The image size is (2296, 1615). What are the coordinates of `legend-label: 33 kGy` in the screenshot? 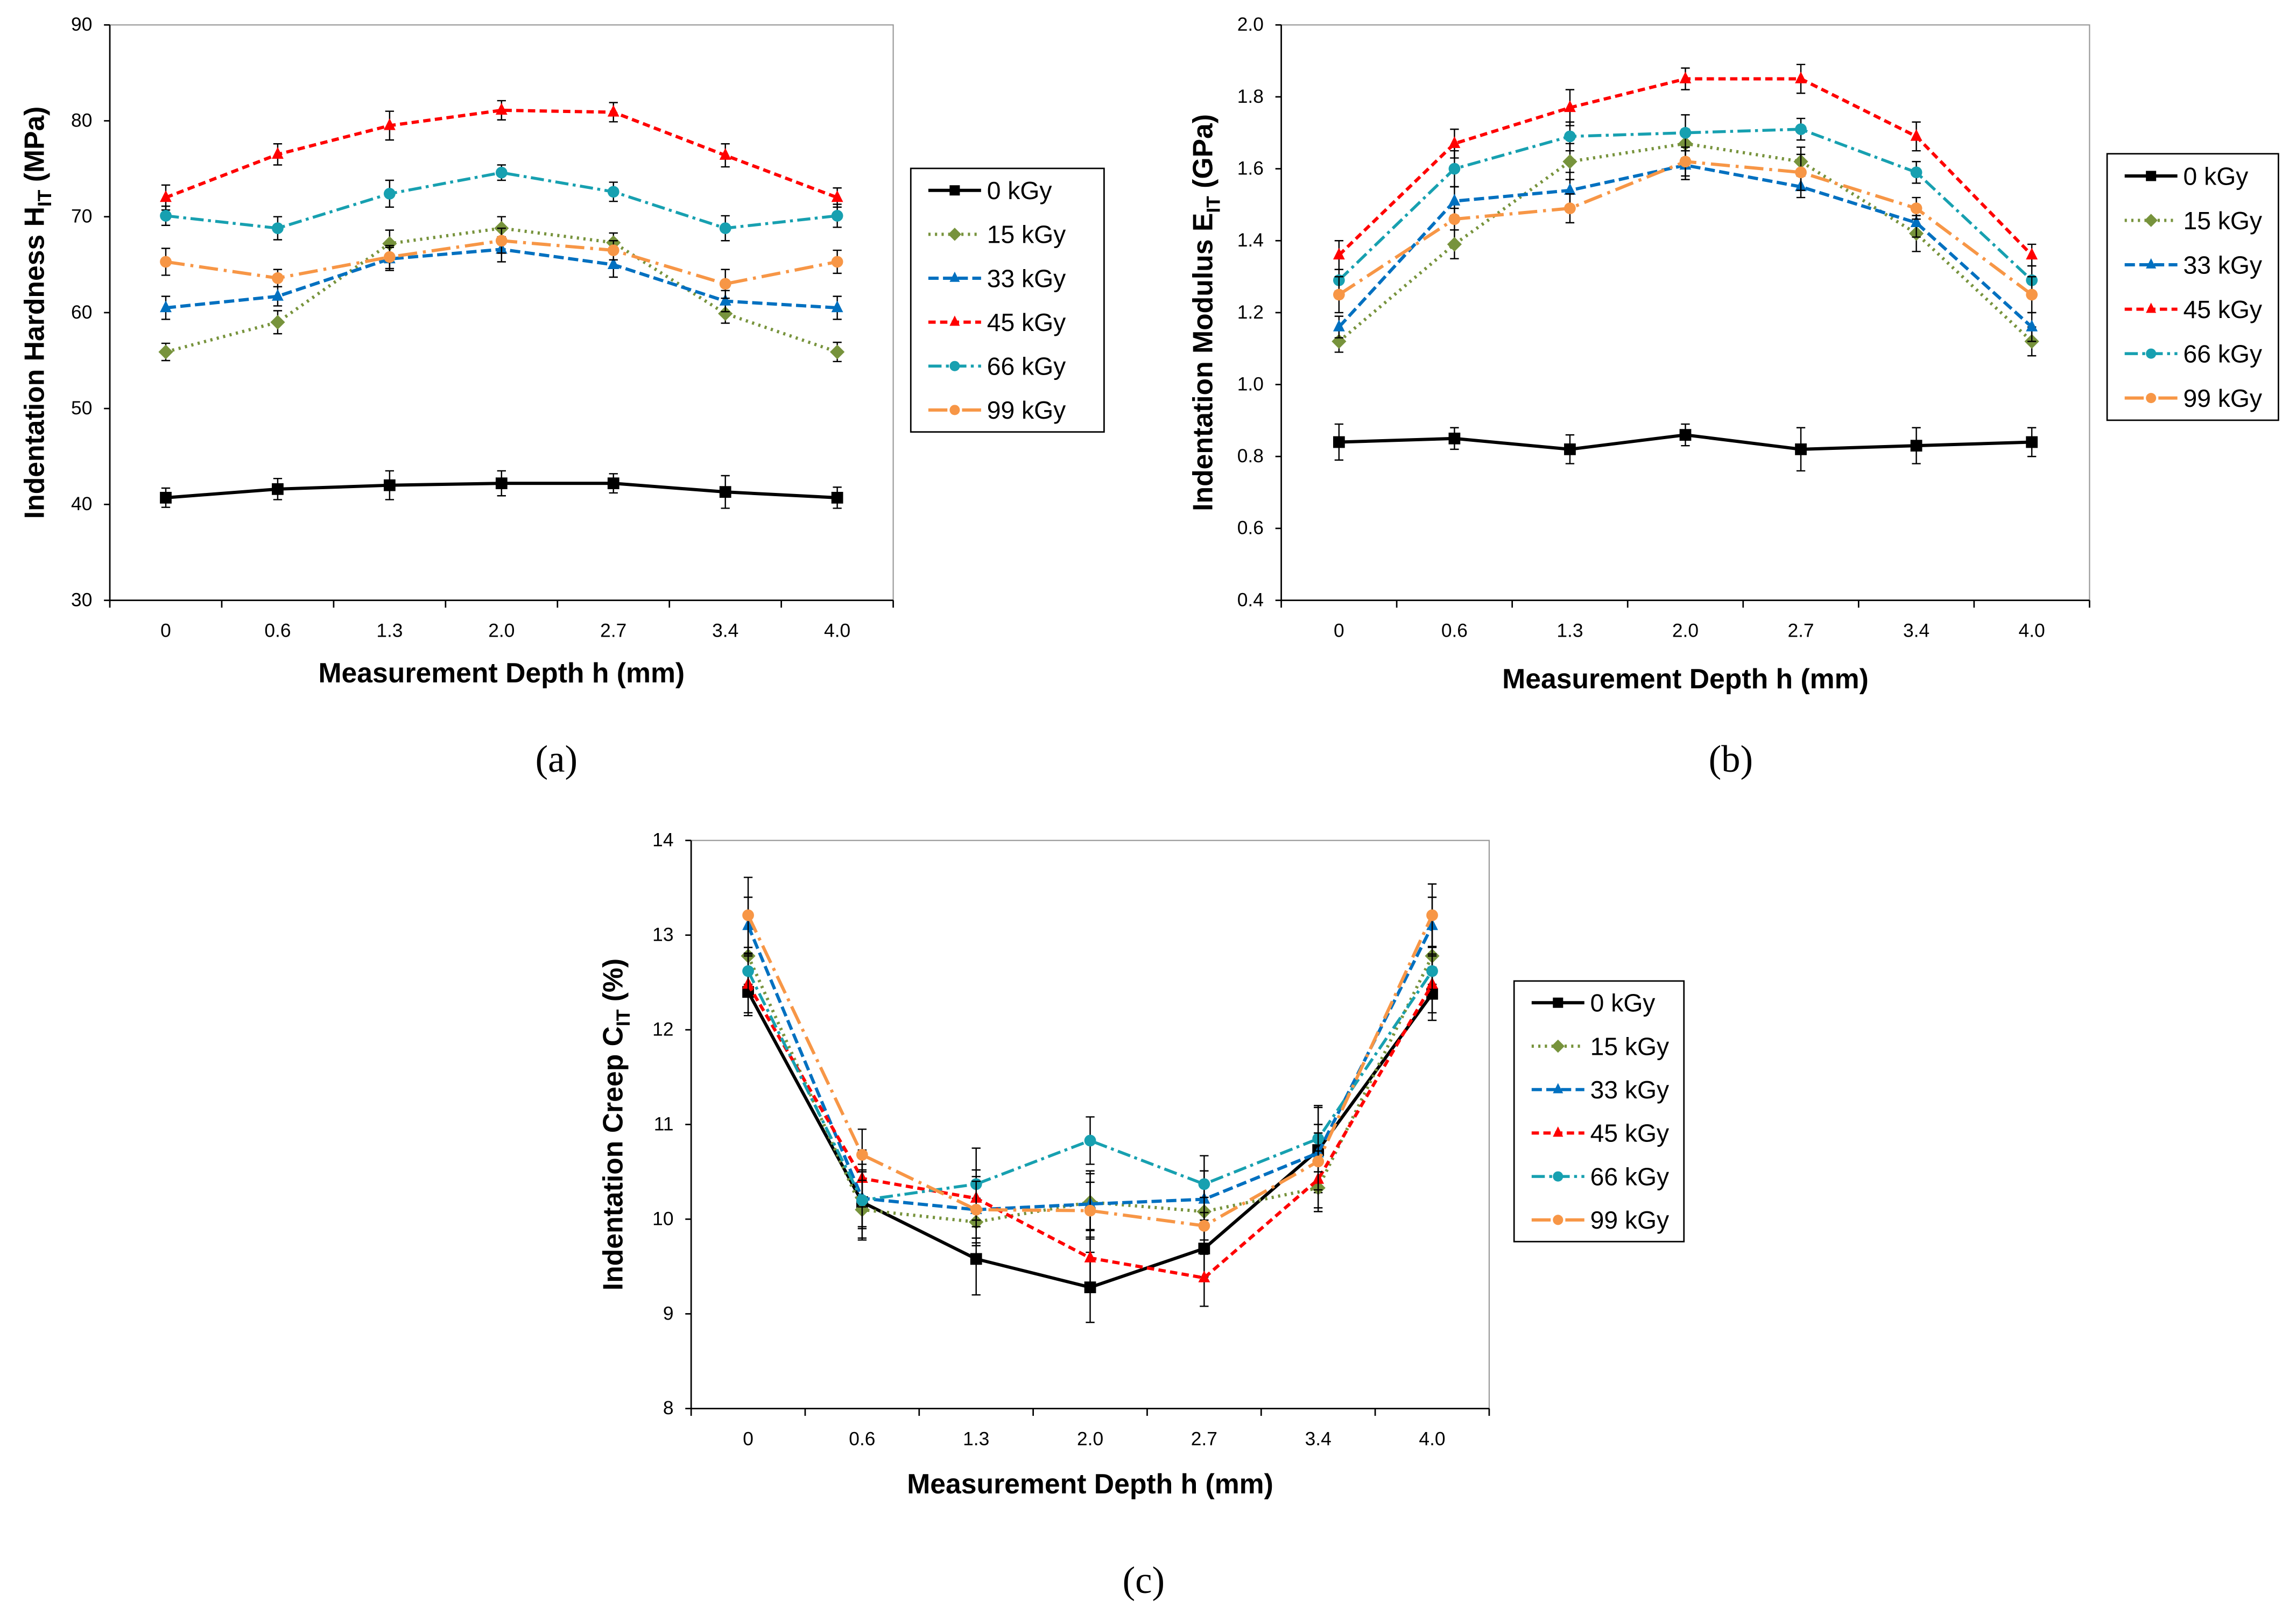 It's located at (1630, 1090).